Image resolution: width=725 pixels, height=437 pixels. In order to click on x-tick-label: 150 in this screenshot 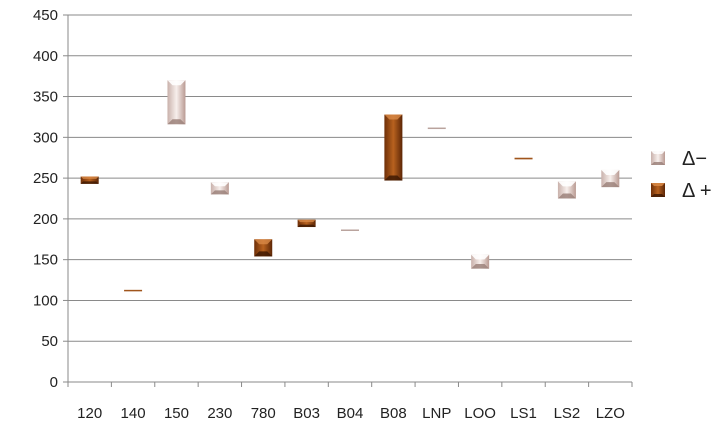, I will do `click(176, 413)`.